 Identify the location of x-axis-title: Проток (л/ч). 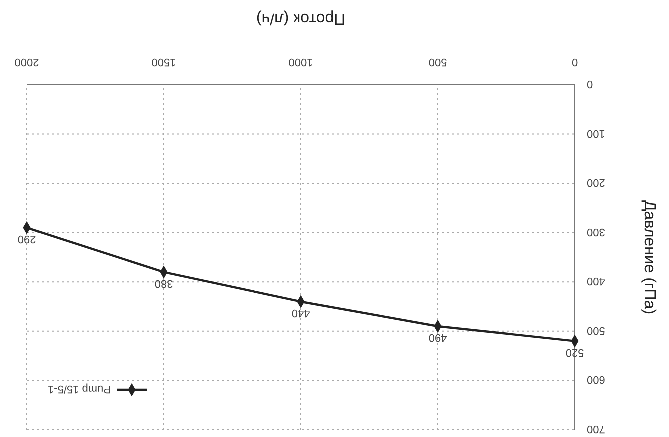
(301, 18).